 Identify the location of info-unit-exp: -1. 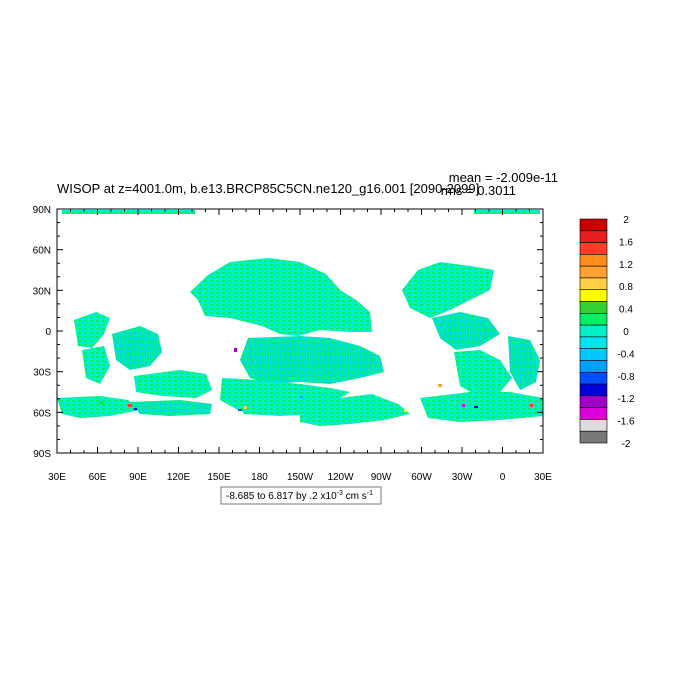
(370, 493).